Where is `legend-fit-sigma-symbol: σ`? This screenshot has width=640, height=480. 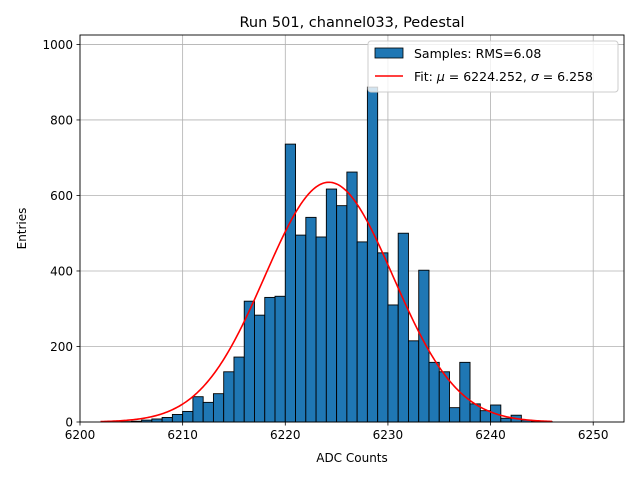
legend-fit-sigma-symbol: σ is located at coordinates (535, 76).